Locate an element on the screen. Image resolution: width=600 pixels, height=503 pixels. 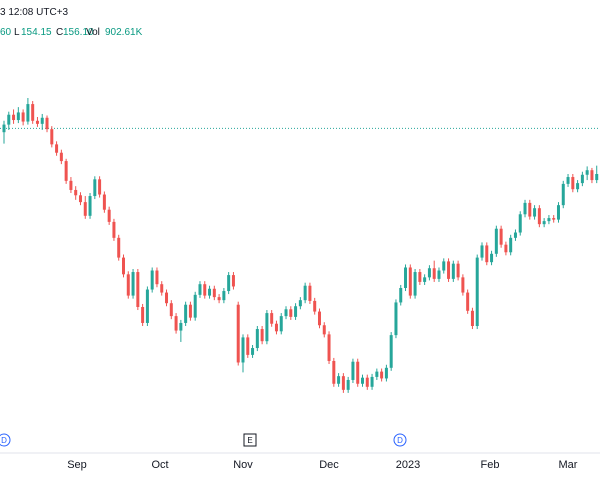
timestamp: 3 12:08 UTC+3 is located at coordinates (34, 12).